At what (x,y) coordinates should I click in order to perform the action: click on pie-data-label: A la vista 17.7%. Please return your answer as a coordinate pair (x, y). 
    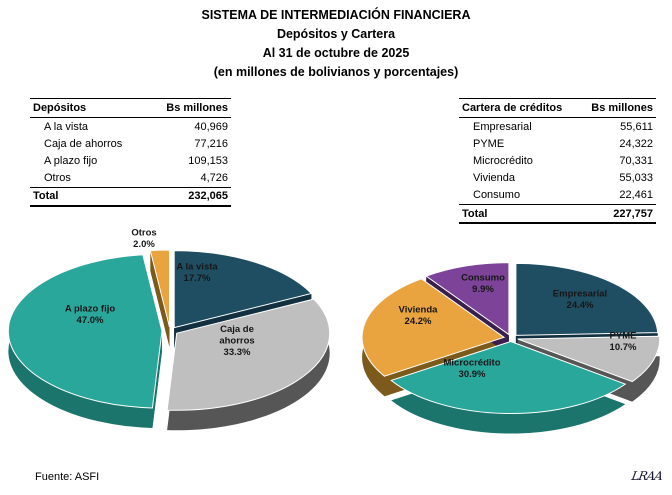
    Looking at the image, I should click on (197, 273).